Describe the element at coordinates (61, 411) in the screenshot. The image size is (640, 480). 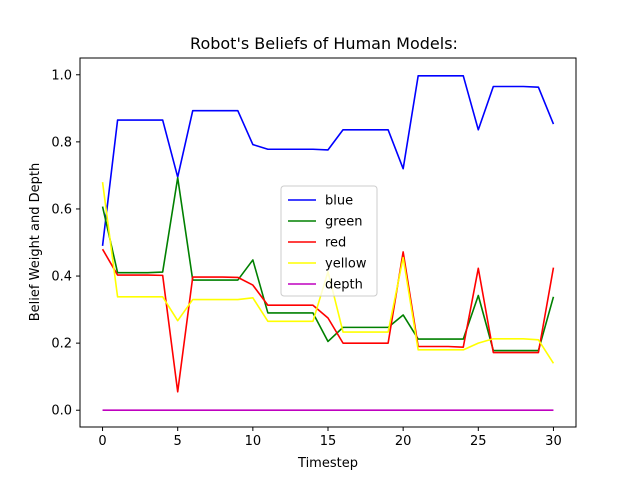
I see `y-tick-label: 0.0` at that location.